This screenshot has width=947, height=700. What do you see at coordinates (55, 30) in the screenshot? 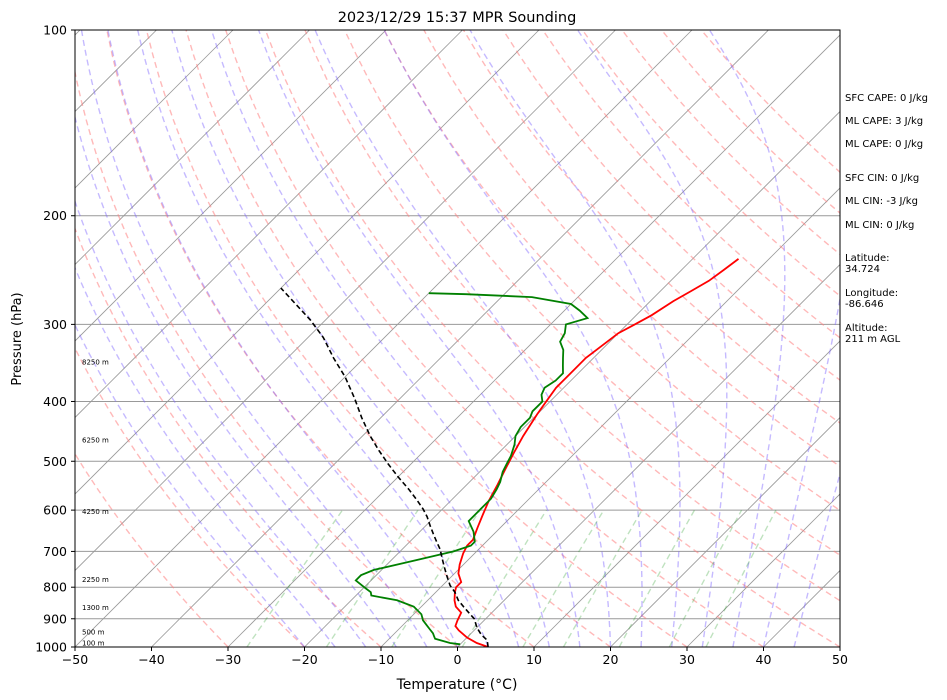
I see `y-tick-label: 100` at bounding box center [55, 30].